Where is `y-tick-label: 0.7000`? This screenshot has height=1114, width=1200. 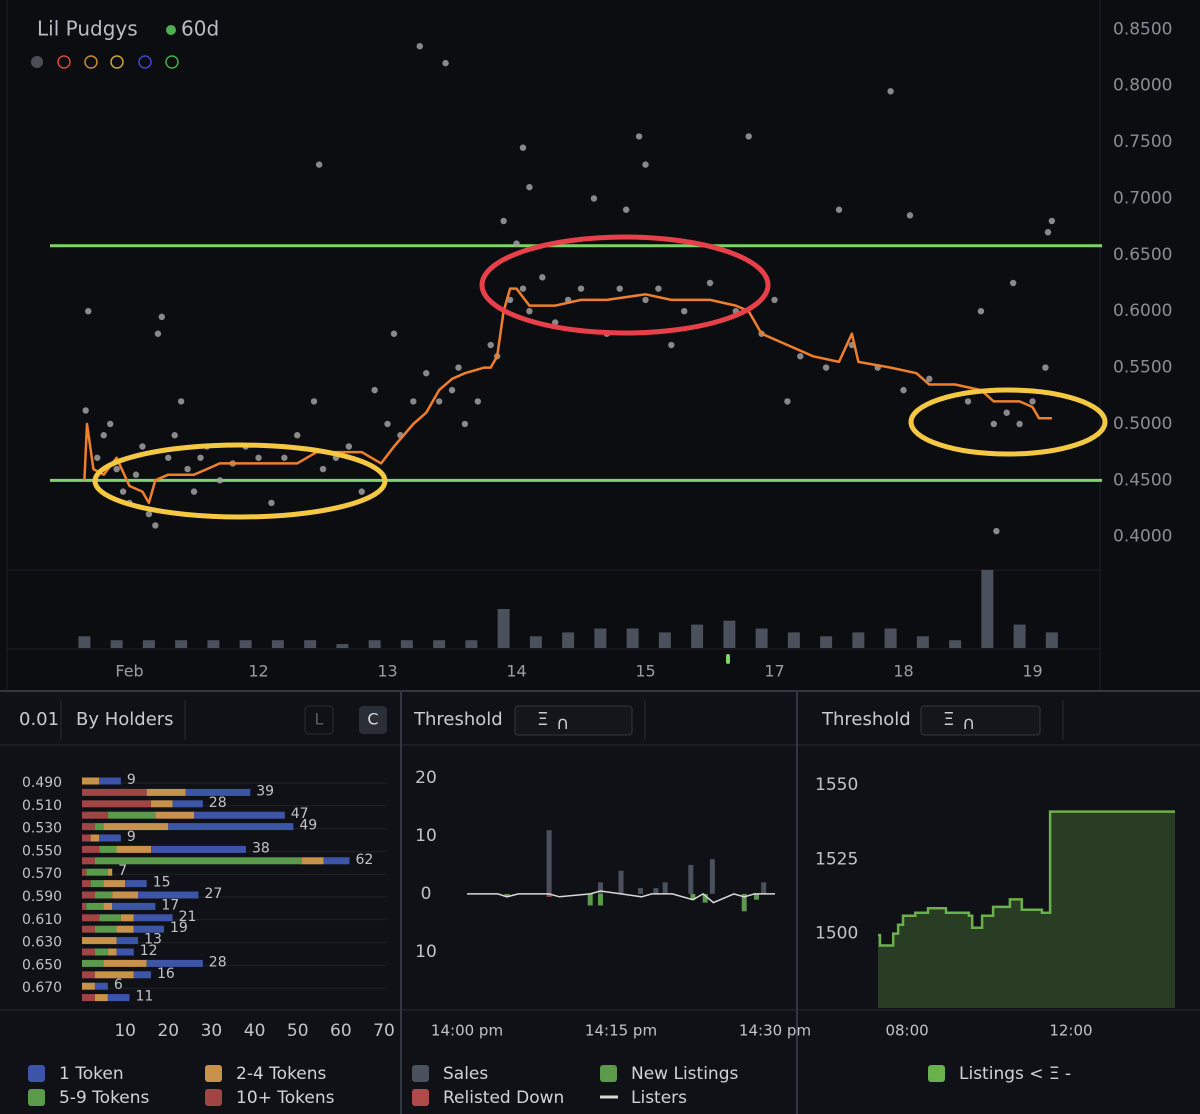
y-tick-label: 0.7000 is located at coordinates (1142, 198).